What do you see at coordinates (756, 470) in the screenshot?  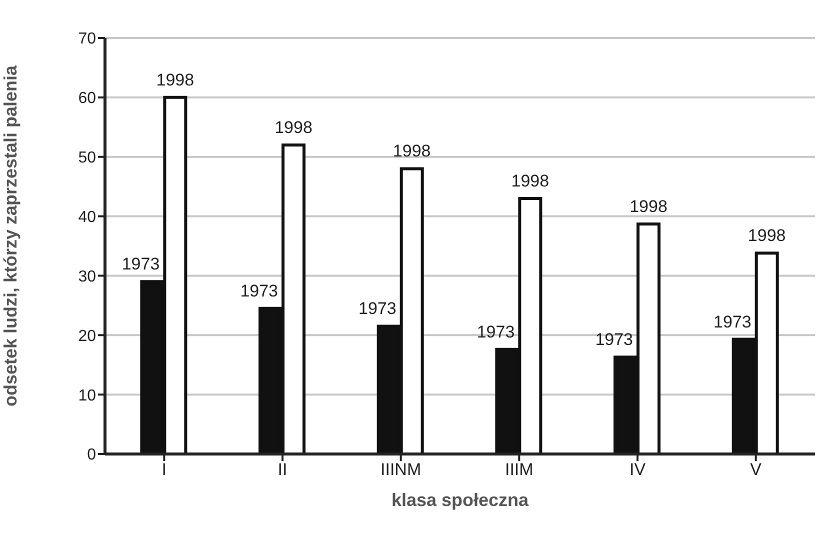 I see `x-tick-label: V` at bounding box center [756, 470].